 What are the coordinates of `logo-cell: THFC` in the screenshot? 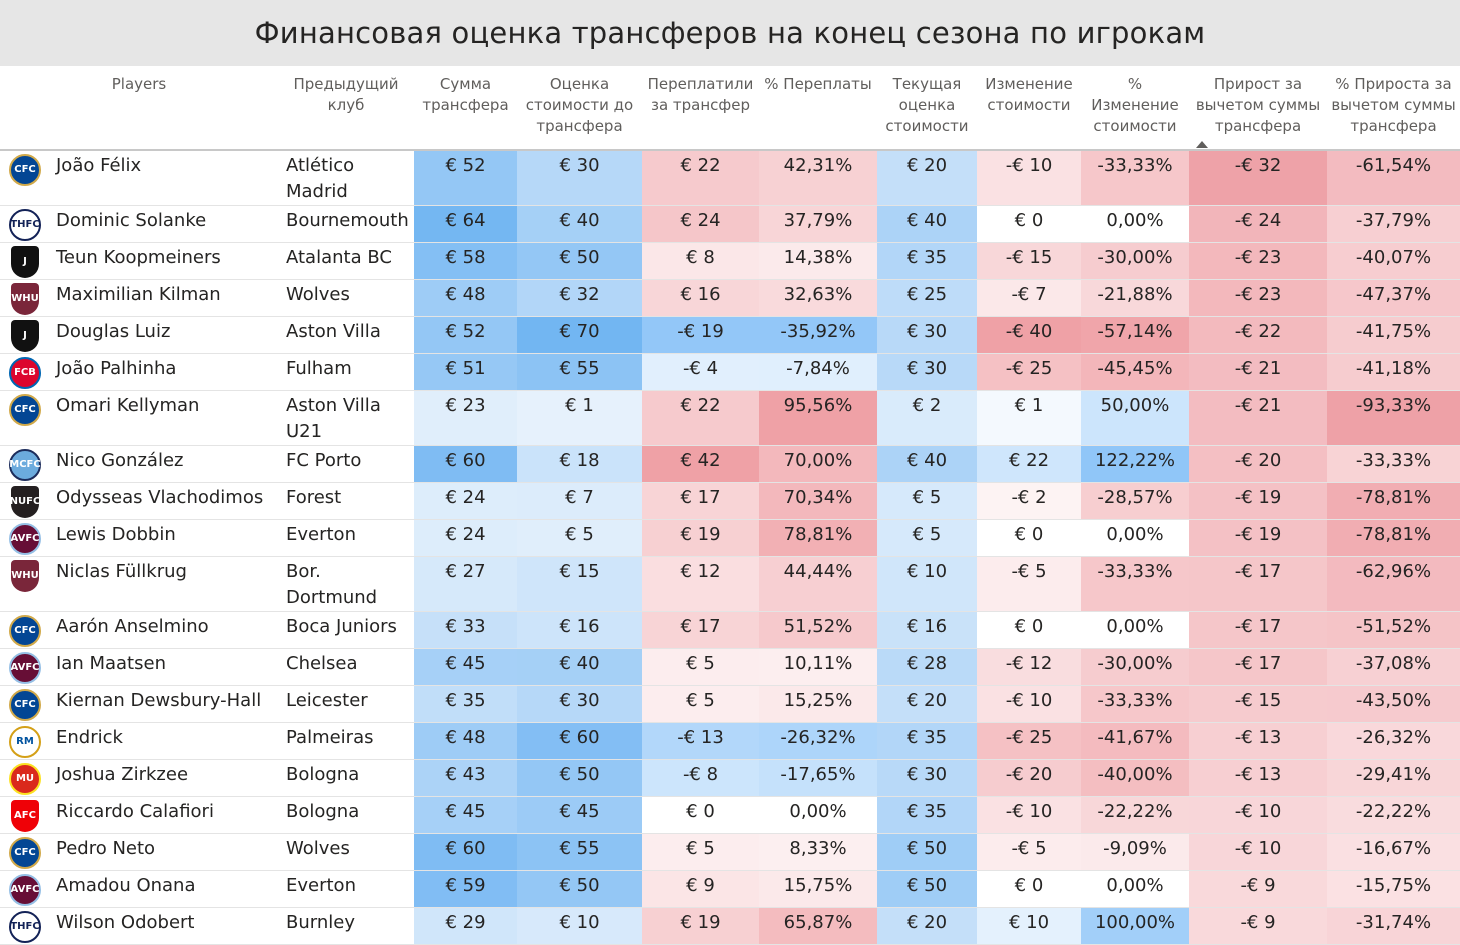 It's located at (26, 926).